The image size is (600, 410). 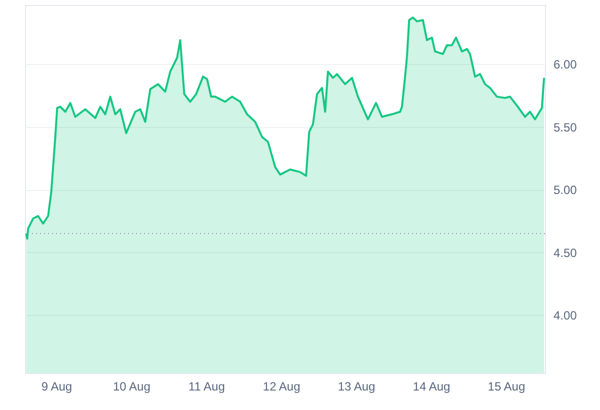 What do you see at coordinates (566, 127) in the screenshot?
I see `y-tick-label: 5.50` at bounding box center [566, 127].